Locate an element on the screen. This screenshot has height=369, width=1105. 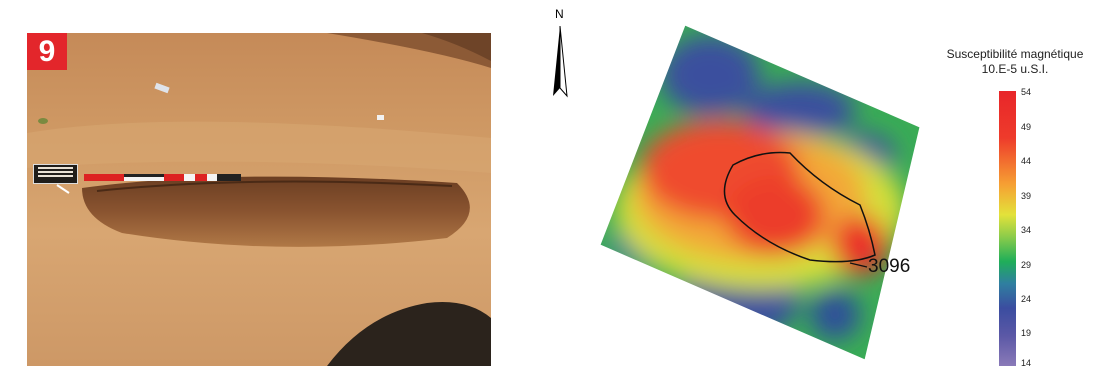
north-arrow-icon is located at coordinates (560, 61).